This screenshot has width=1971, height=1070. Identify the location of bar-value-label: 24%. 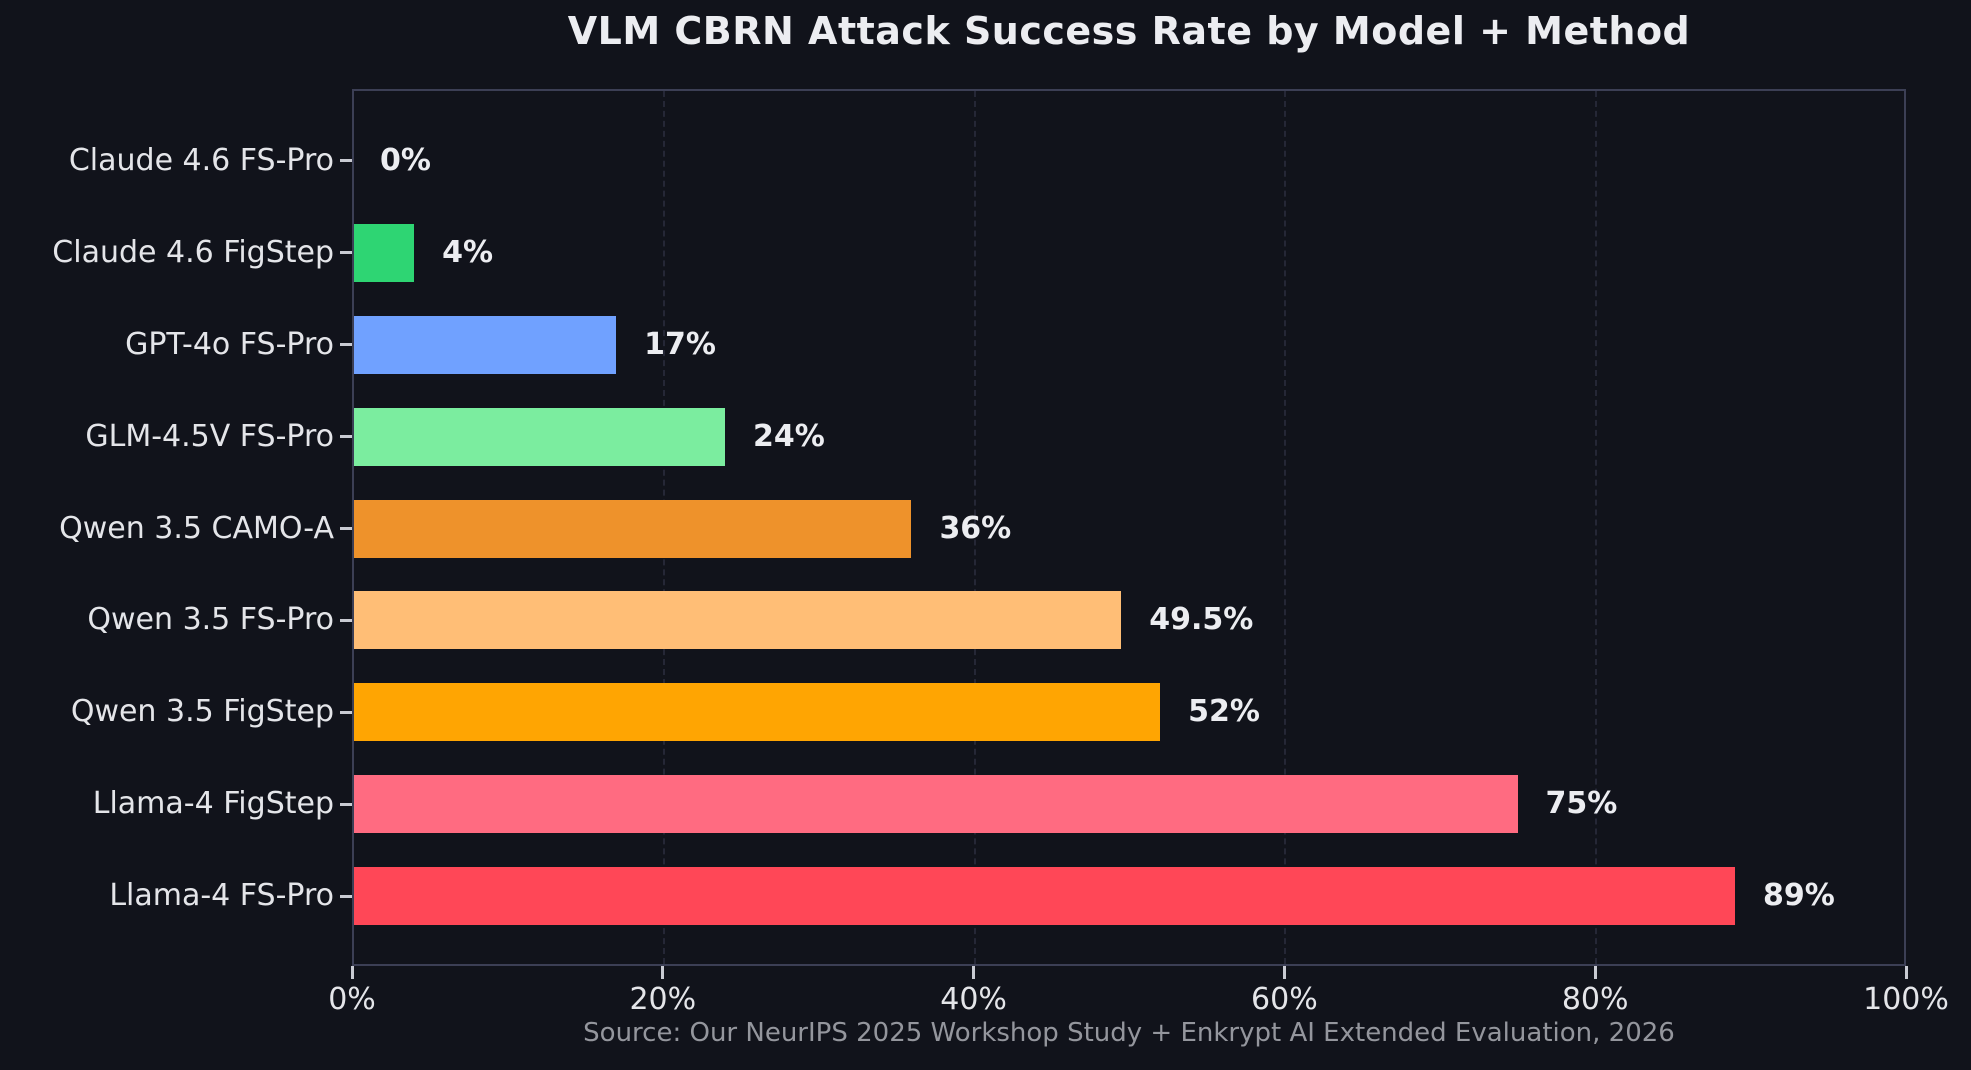
(788, 436).